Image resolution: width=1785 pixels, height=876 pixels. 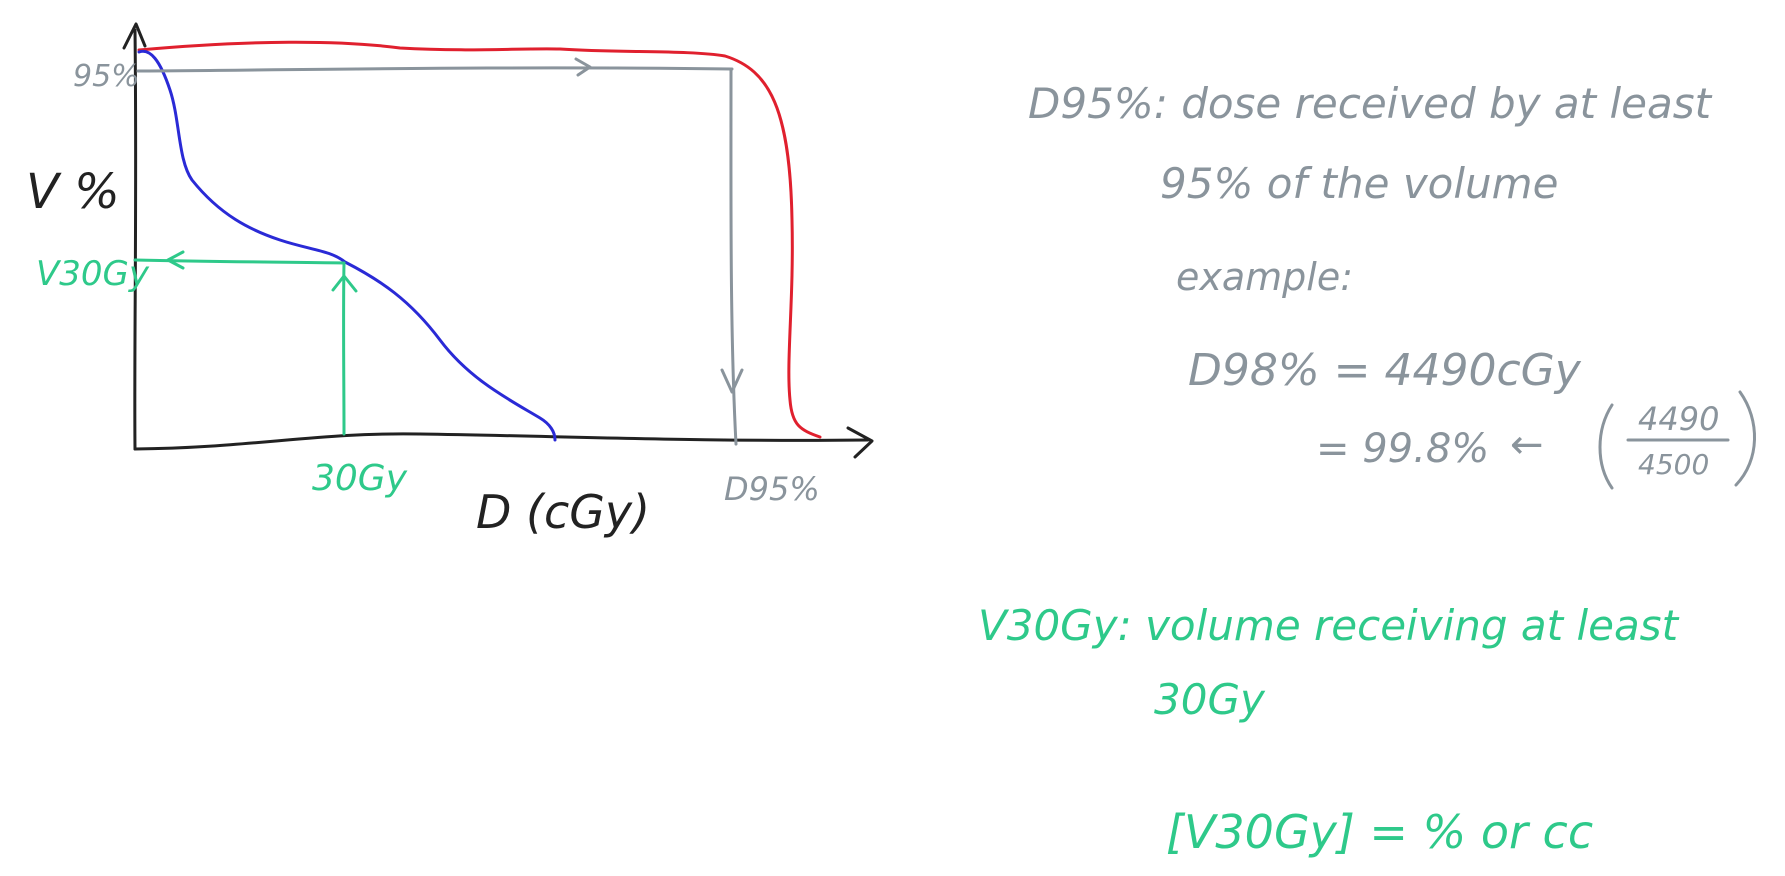 What do you see at coordinates (73, 192) in the screenshot?
I see `y-axis-label: V %` at bounding box center [73, 192].